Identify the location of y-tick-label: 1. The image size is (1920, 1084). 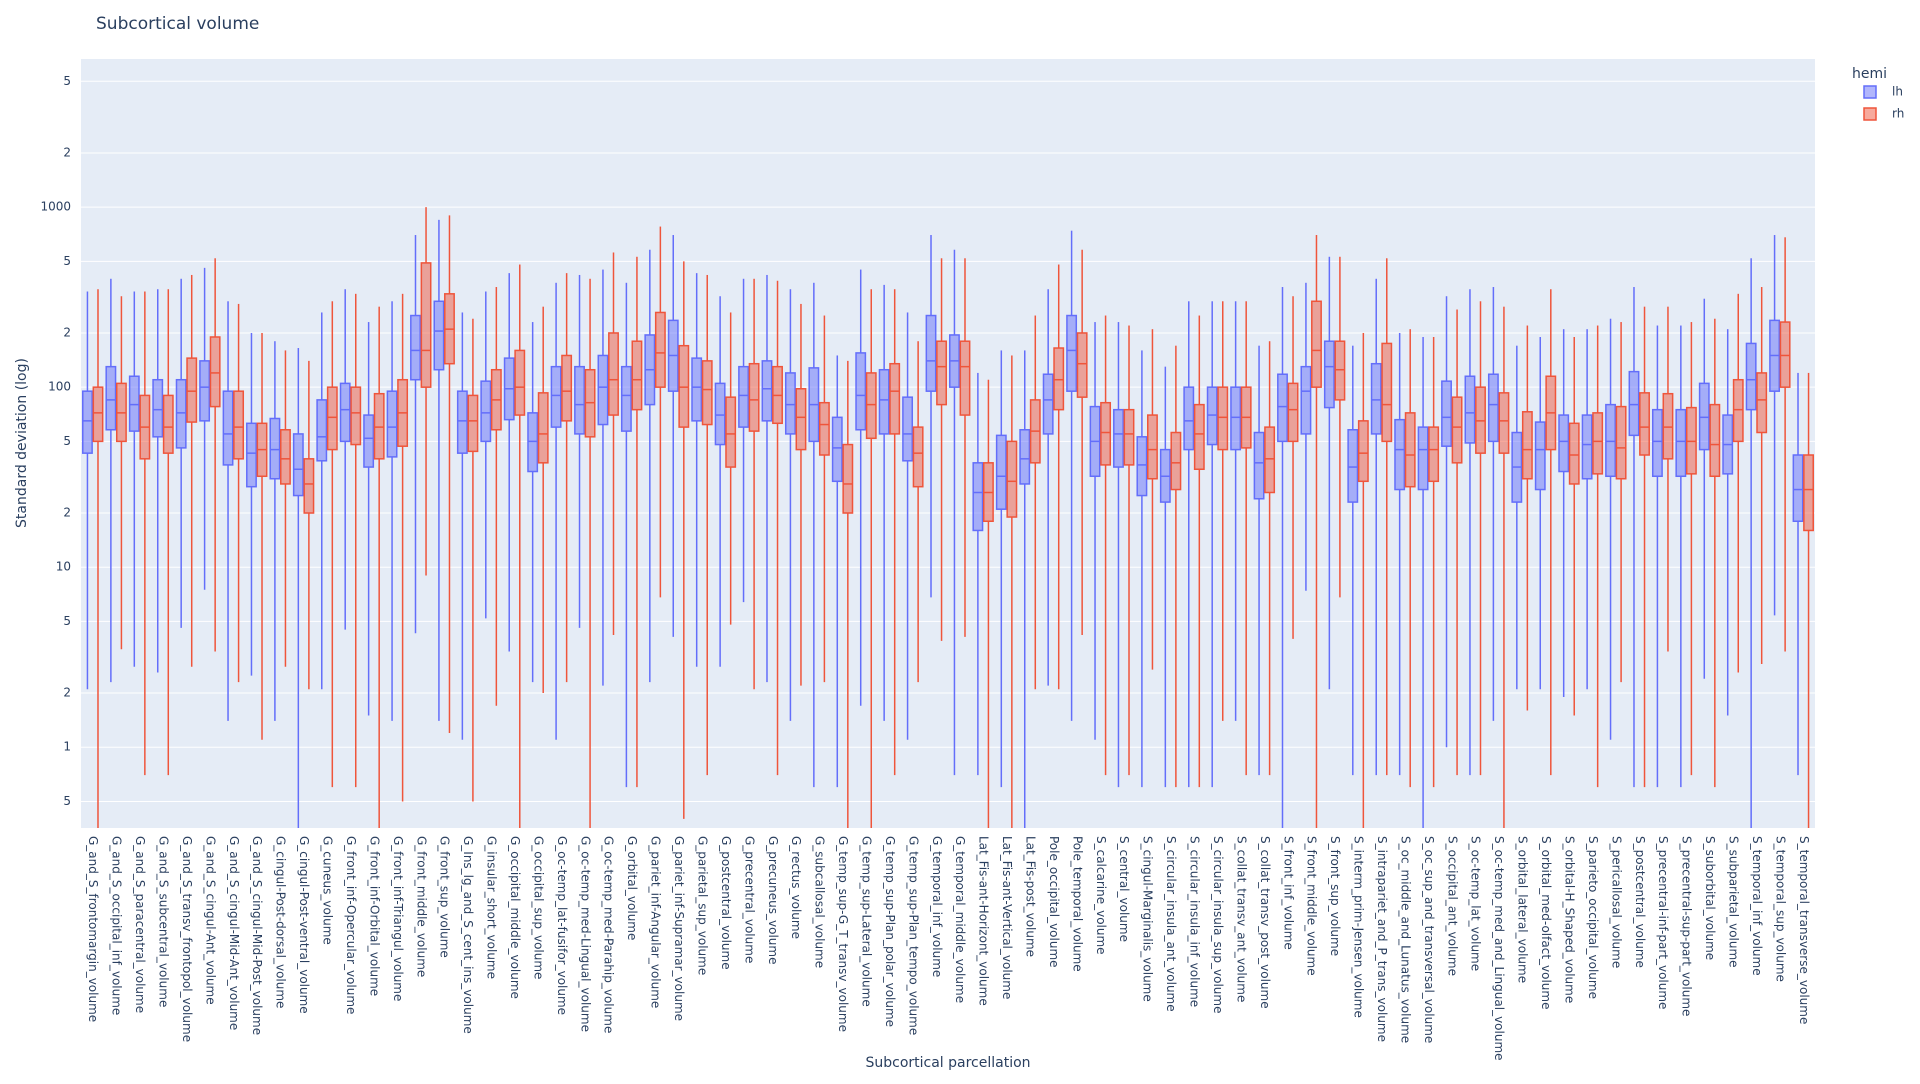
(67, 747).